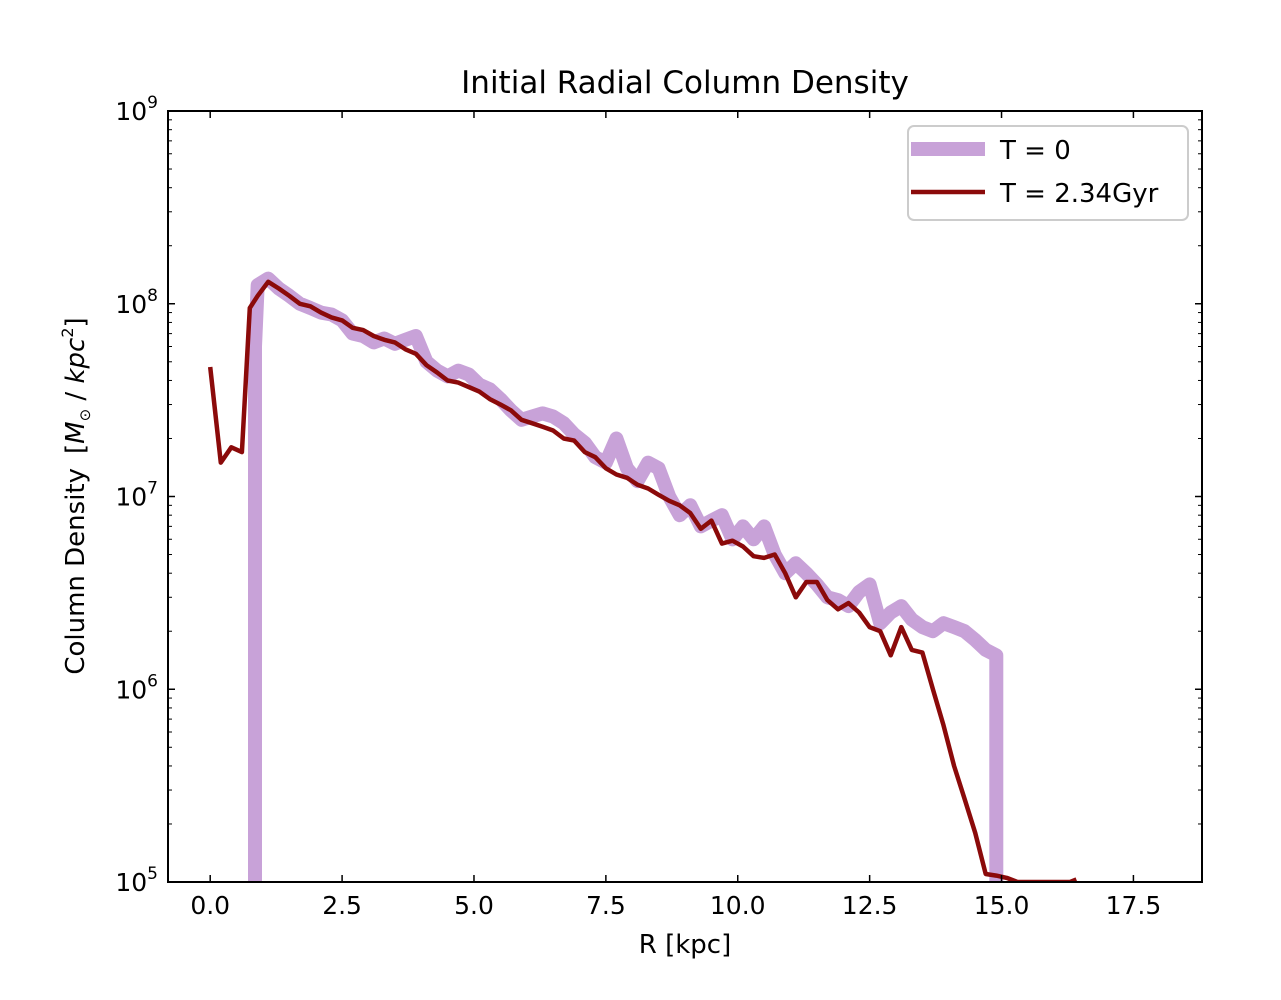 This screenshot has height=1000, width=1281. What do you see at coordinates (76, 571) in the screenshot?
I see `y-axis-label-text: Column Density` at bounding box center [76, 571].